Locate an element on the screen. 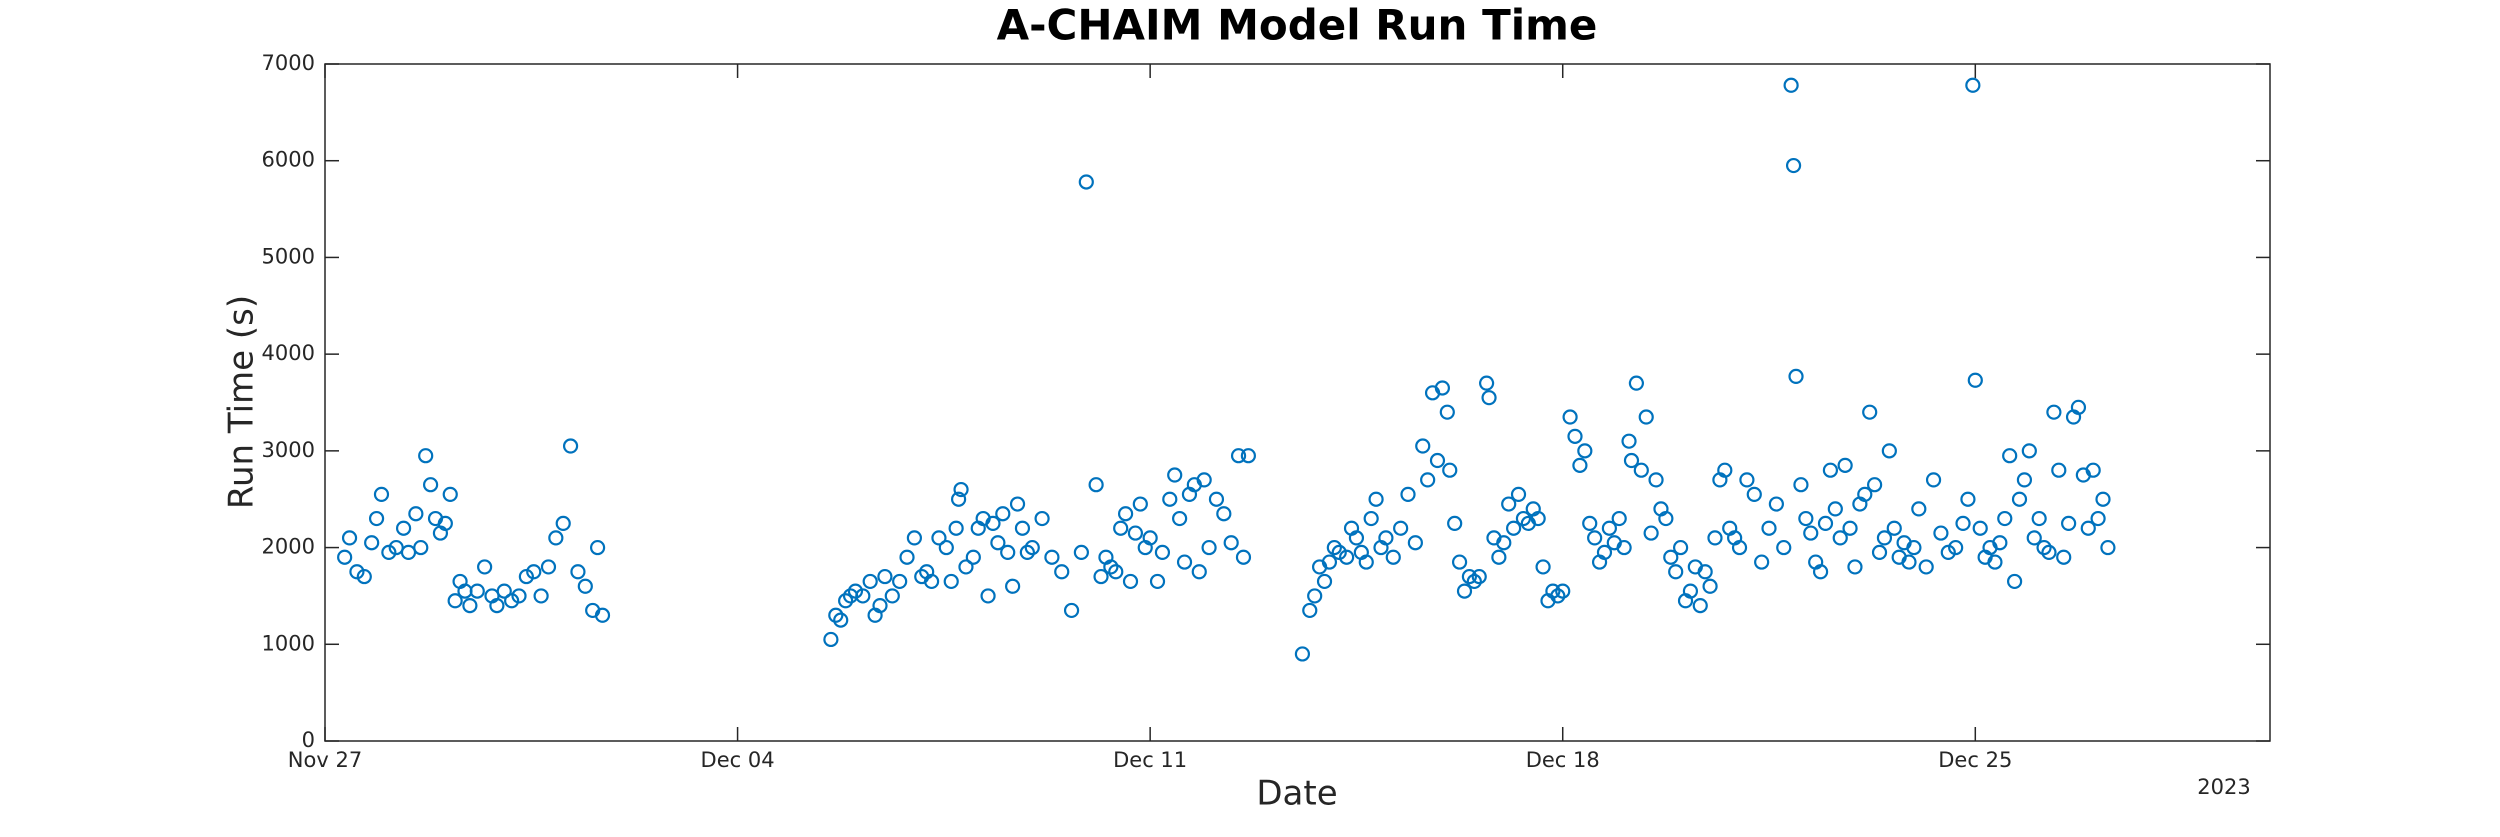  x-tick-label: Nov 27 is located at coordinates (325, 760).